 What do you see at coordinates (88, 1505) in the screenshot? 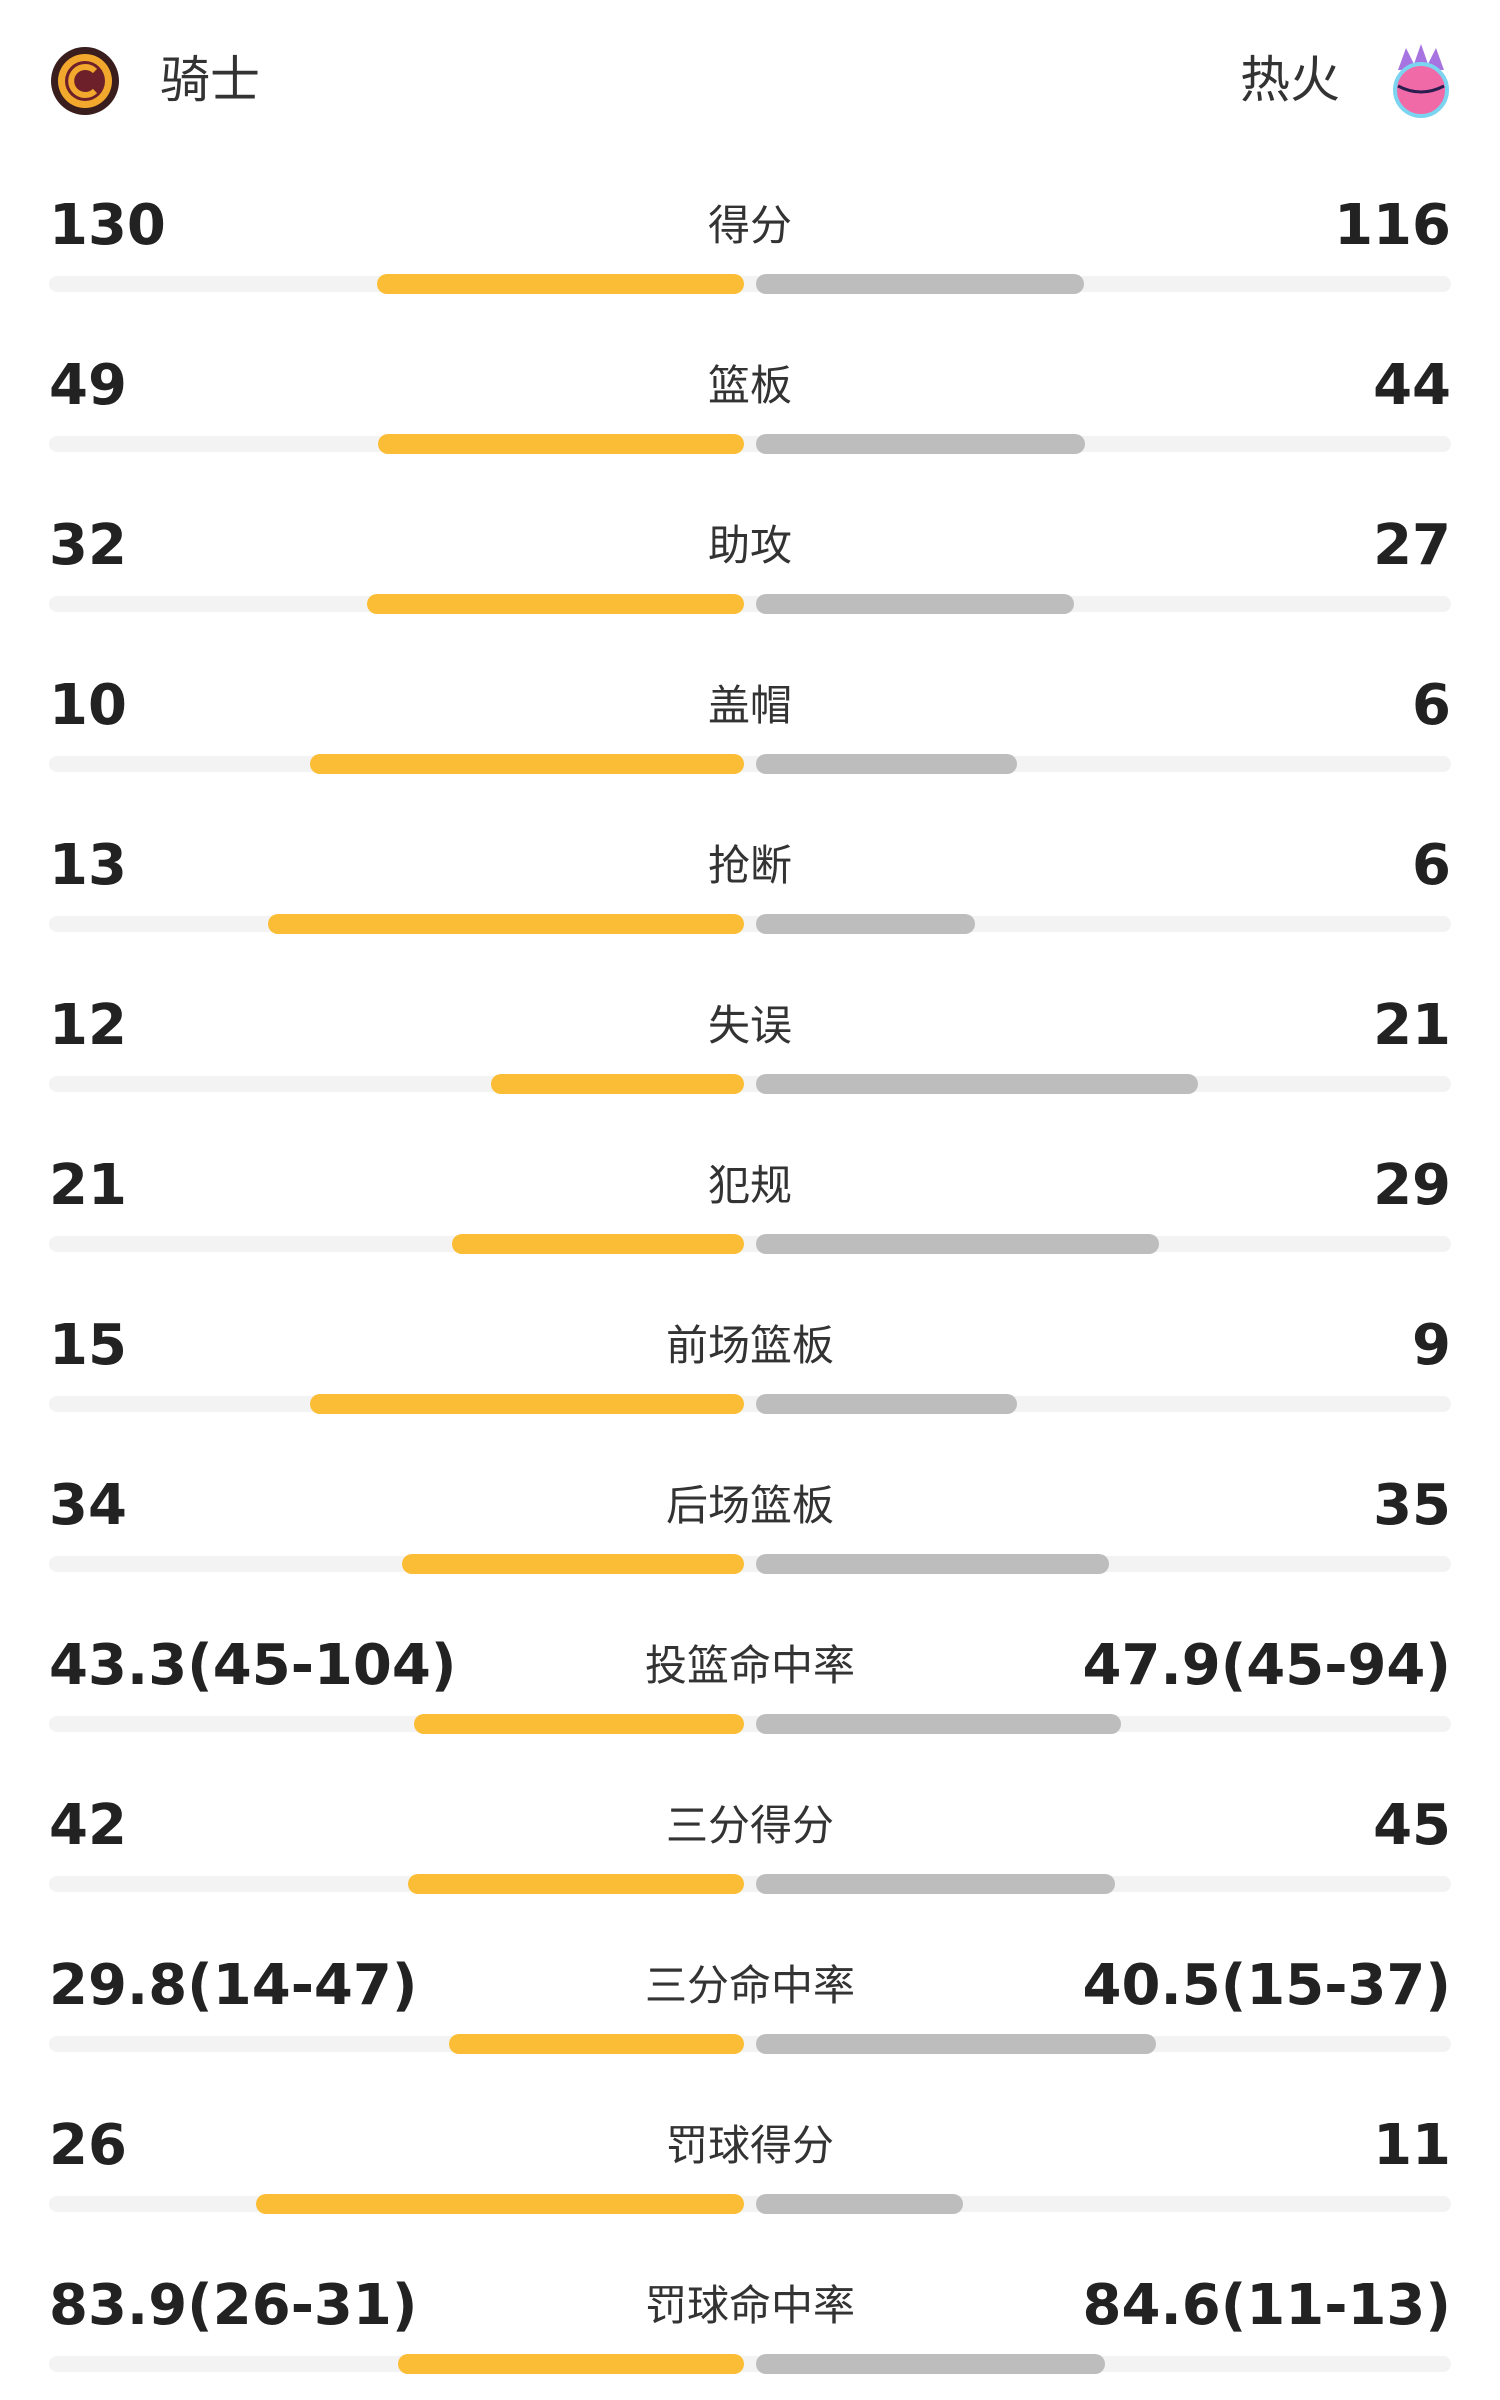
I see `left-value: 34` at bounding box center [88, 1505].